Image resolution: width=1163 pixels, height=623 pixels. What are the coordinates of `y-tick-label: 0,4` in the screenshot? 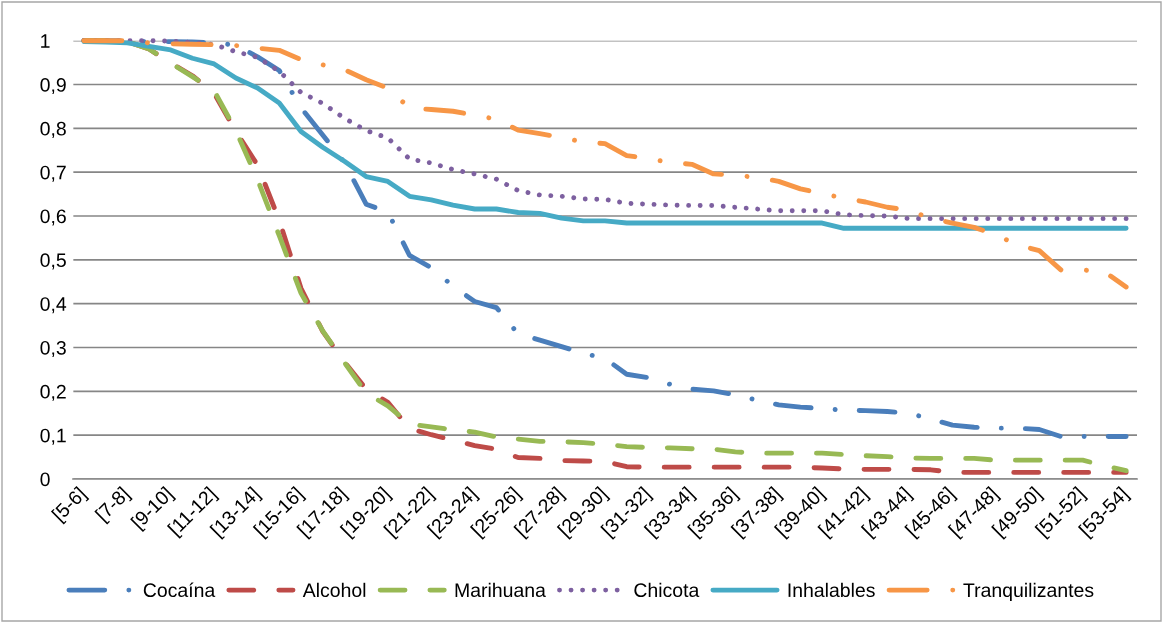 It's located at (53, 305).